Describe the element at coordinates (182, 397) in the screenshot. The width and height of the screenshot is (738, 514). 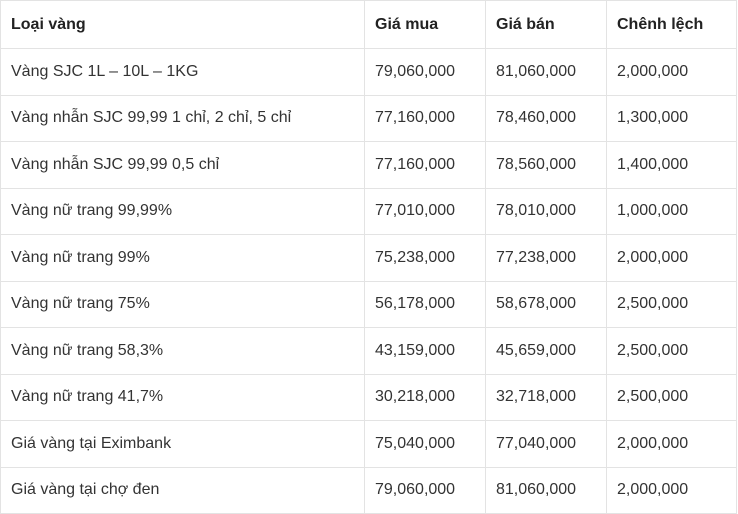
I see `cell-gold-type: Vàng nữ trang 41,7%` at that location.